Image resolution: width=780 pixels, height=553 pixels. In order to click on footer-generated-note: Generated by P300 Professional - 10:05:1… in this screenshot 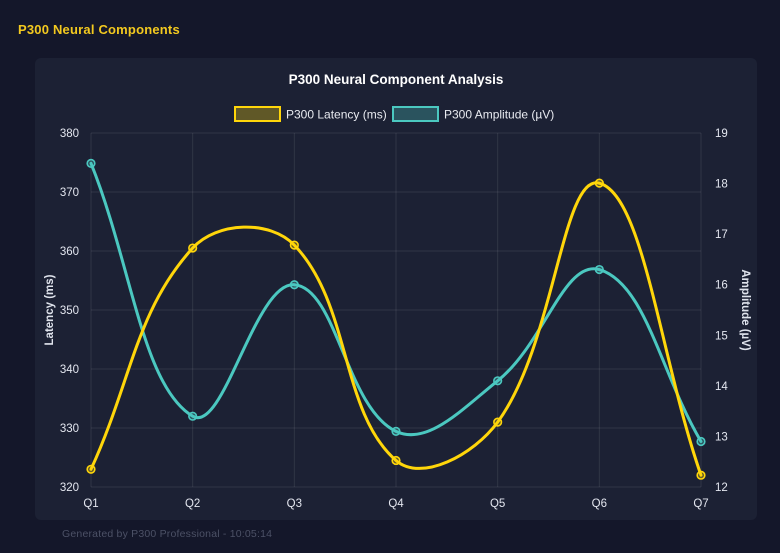, I will do `click(167, 534)`.